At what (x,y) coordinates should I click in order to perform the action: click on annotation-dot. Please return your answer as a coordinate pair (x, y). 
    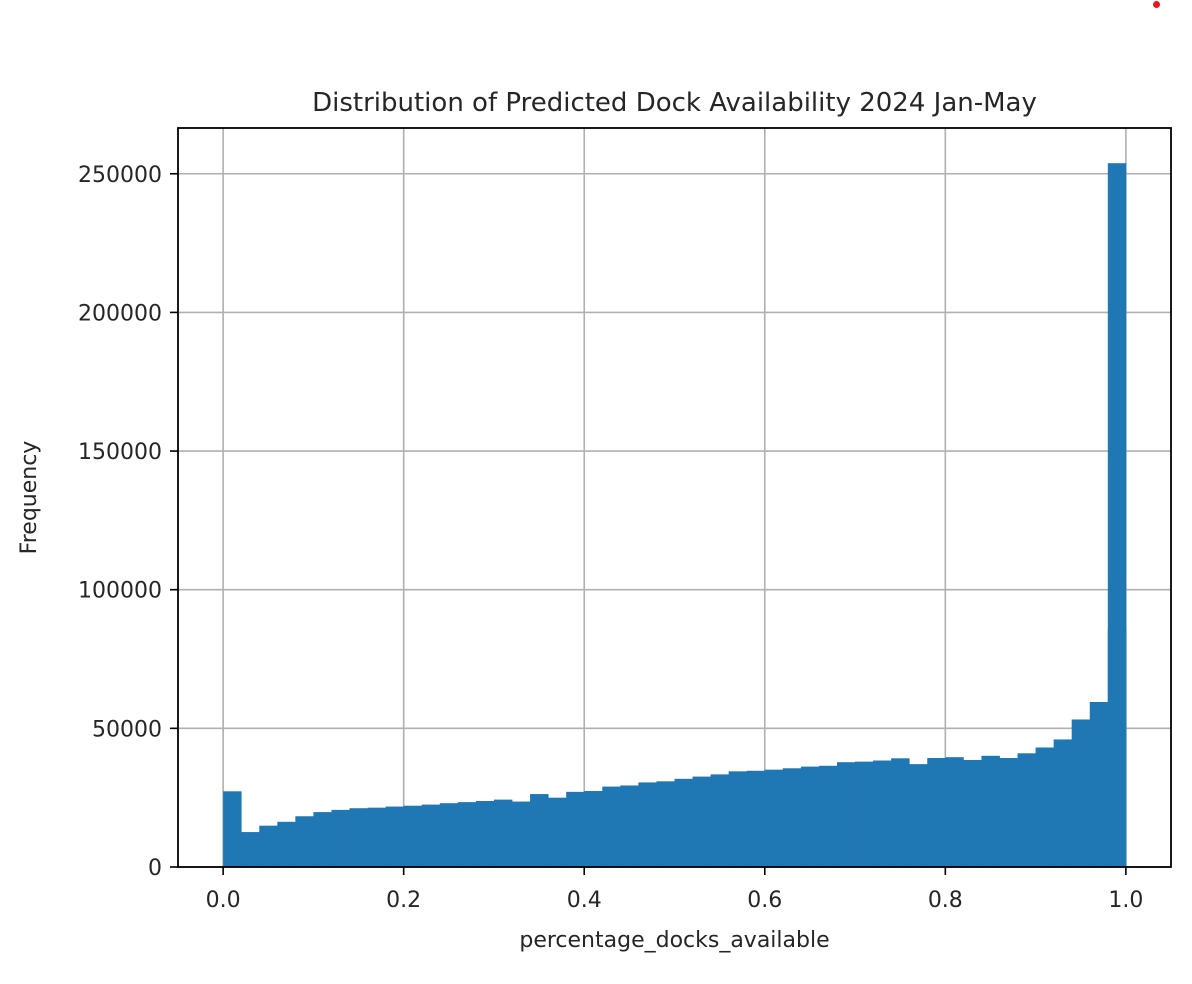
    Looking at the image, I should click on (1156, 4).